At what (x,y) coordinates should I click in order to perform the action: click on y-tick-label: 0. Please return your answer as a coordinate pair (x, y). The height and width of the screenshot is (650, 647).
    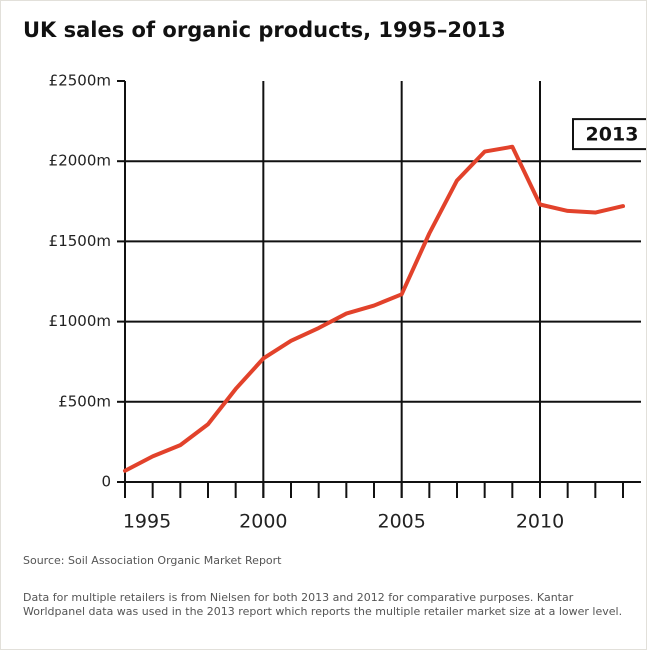
    Looking at the image, I should click on (106, 482).